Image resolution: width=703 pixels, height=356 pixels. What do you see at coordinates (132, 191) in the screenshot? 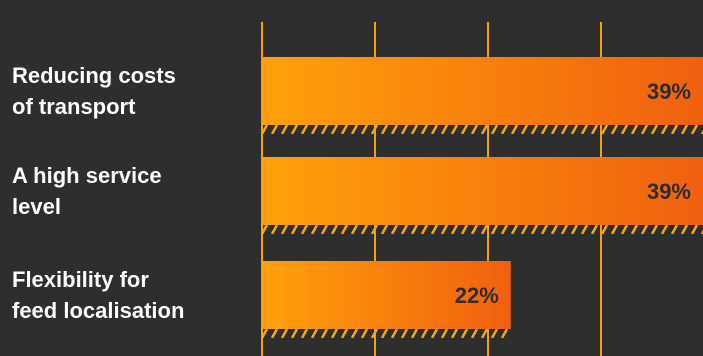
I see `category-label: A high service level` at bounding box center [132, 191].